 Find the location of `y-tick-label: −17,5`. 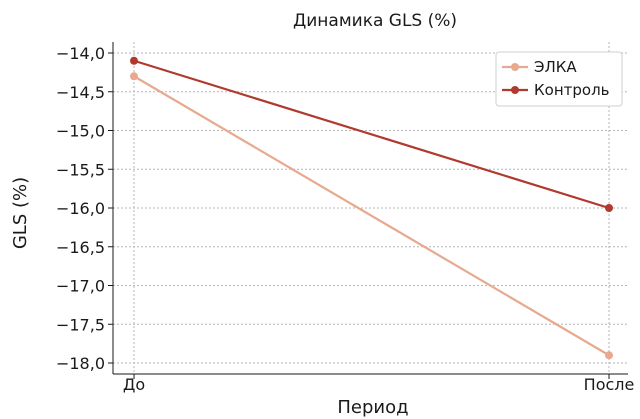

y-tick-label: −17,5 is located at coordinates (80, 324).